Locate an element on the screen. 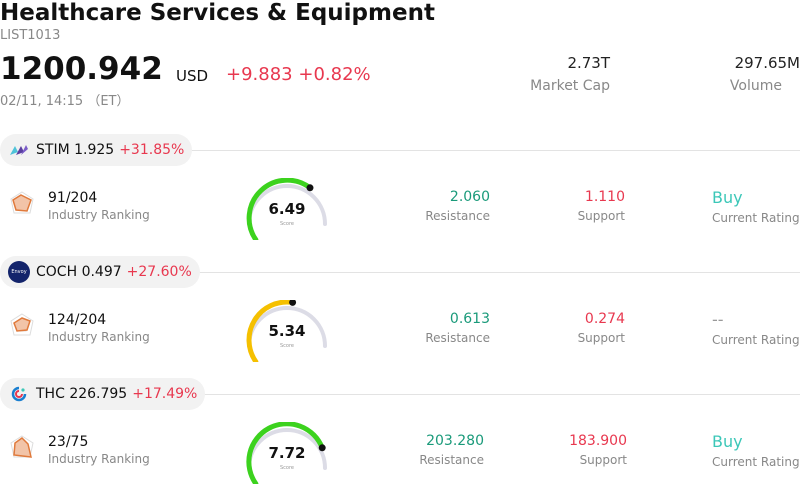 This screenshot has width=800, height=488. stock-pill-coch: Envoy COCH 0.497 +27.60% is located at coordinates (100, 272).